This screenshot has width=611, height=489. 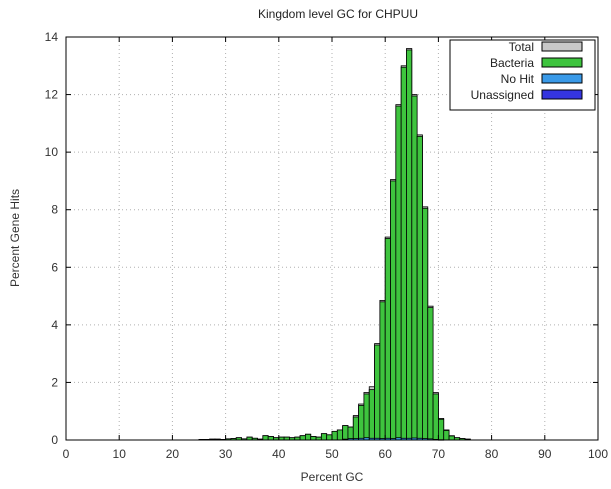 I want to click on y-tick-label: 14, so click(x=52, y=37).